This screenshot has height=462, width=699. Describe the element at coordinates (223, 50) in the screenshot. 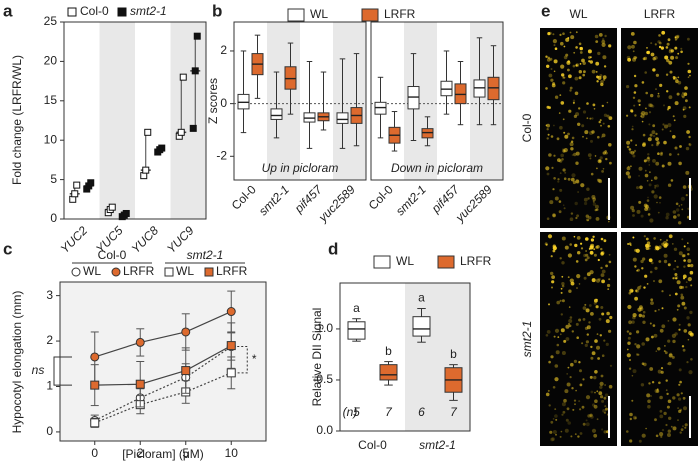

I see `y-tick-label: 2` at that location.